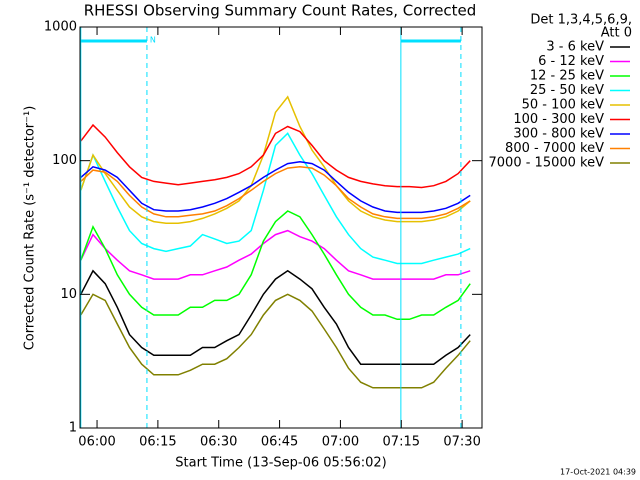 The width and height of the screenshot is (640, 480). I want to click on legend-label: 100 - 300 keV, so click(558, 119).